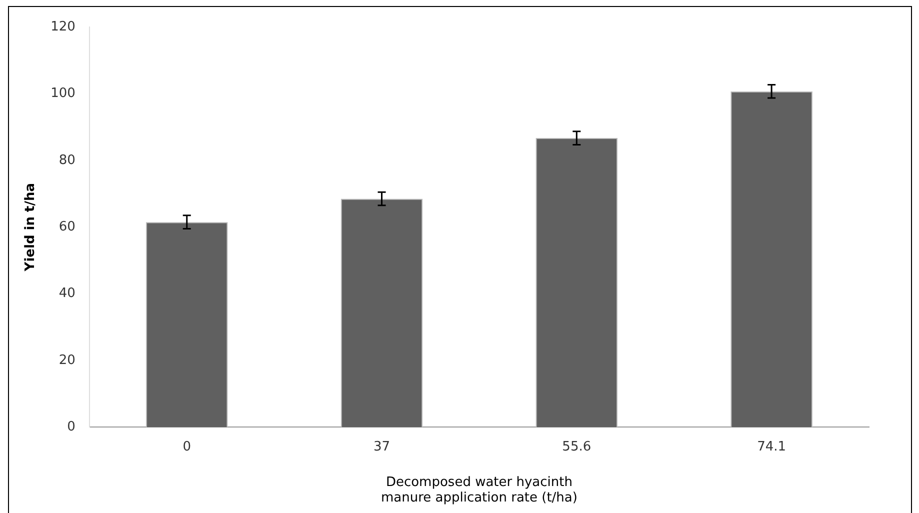 The height and width of the screenshot is (513, 919). What do you see at coordinates (381, 446) in the screenshot?
I see `x-tick-label: 37` at bounding box center [381, 446].